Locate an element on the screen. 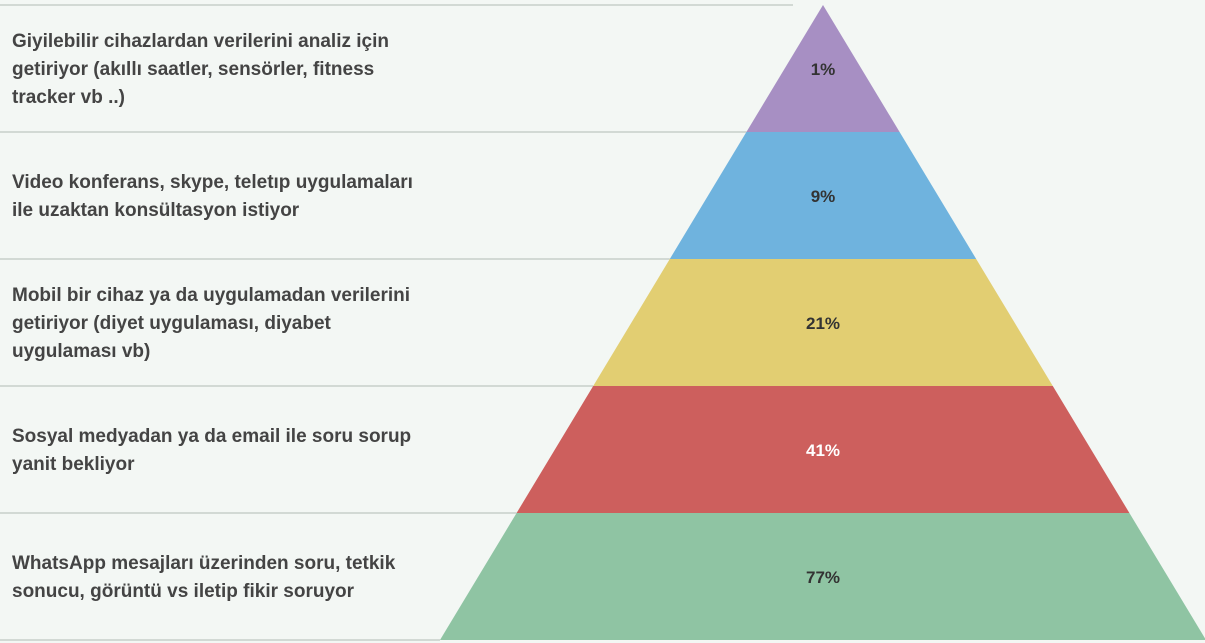 The width and height of the screenshot is (1205, 643). value-label: 41% is located at coordinates (823, 450).